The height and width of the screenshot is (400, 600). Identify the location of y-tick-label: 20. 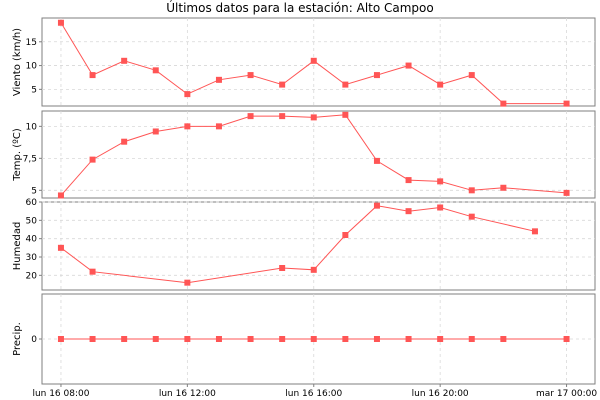
(32, 276).